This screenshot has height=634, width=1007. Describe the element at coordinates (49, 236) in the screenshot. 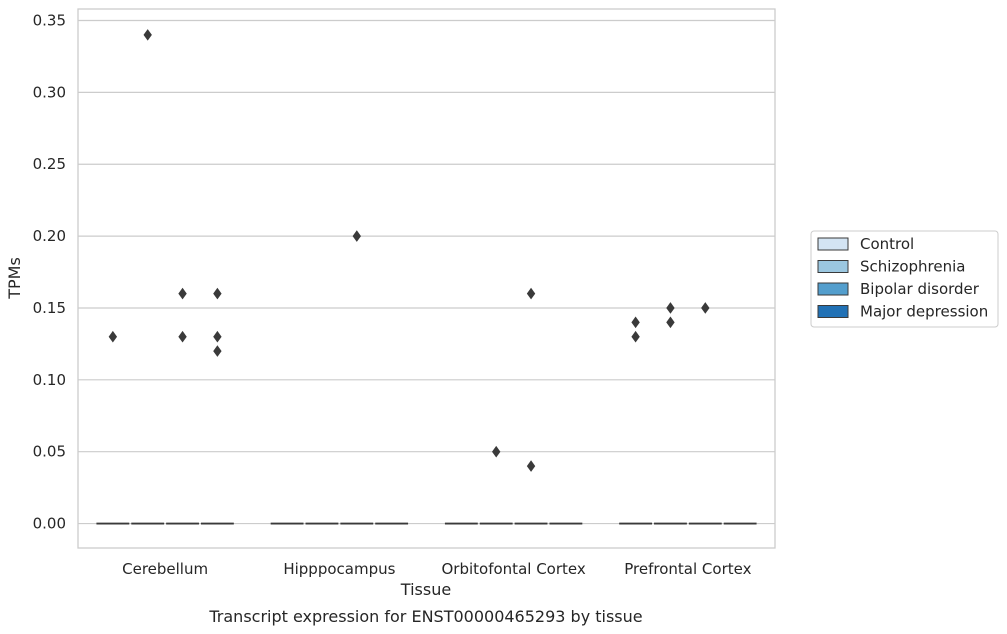

I see `y-tick-label: 0.20` at that location.